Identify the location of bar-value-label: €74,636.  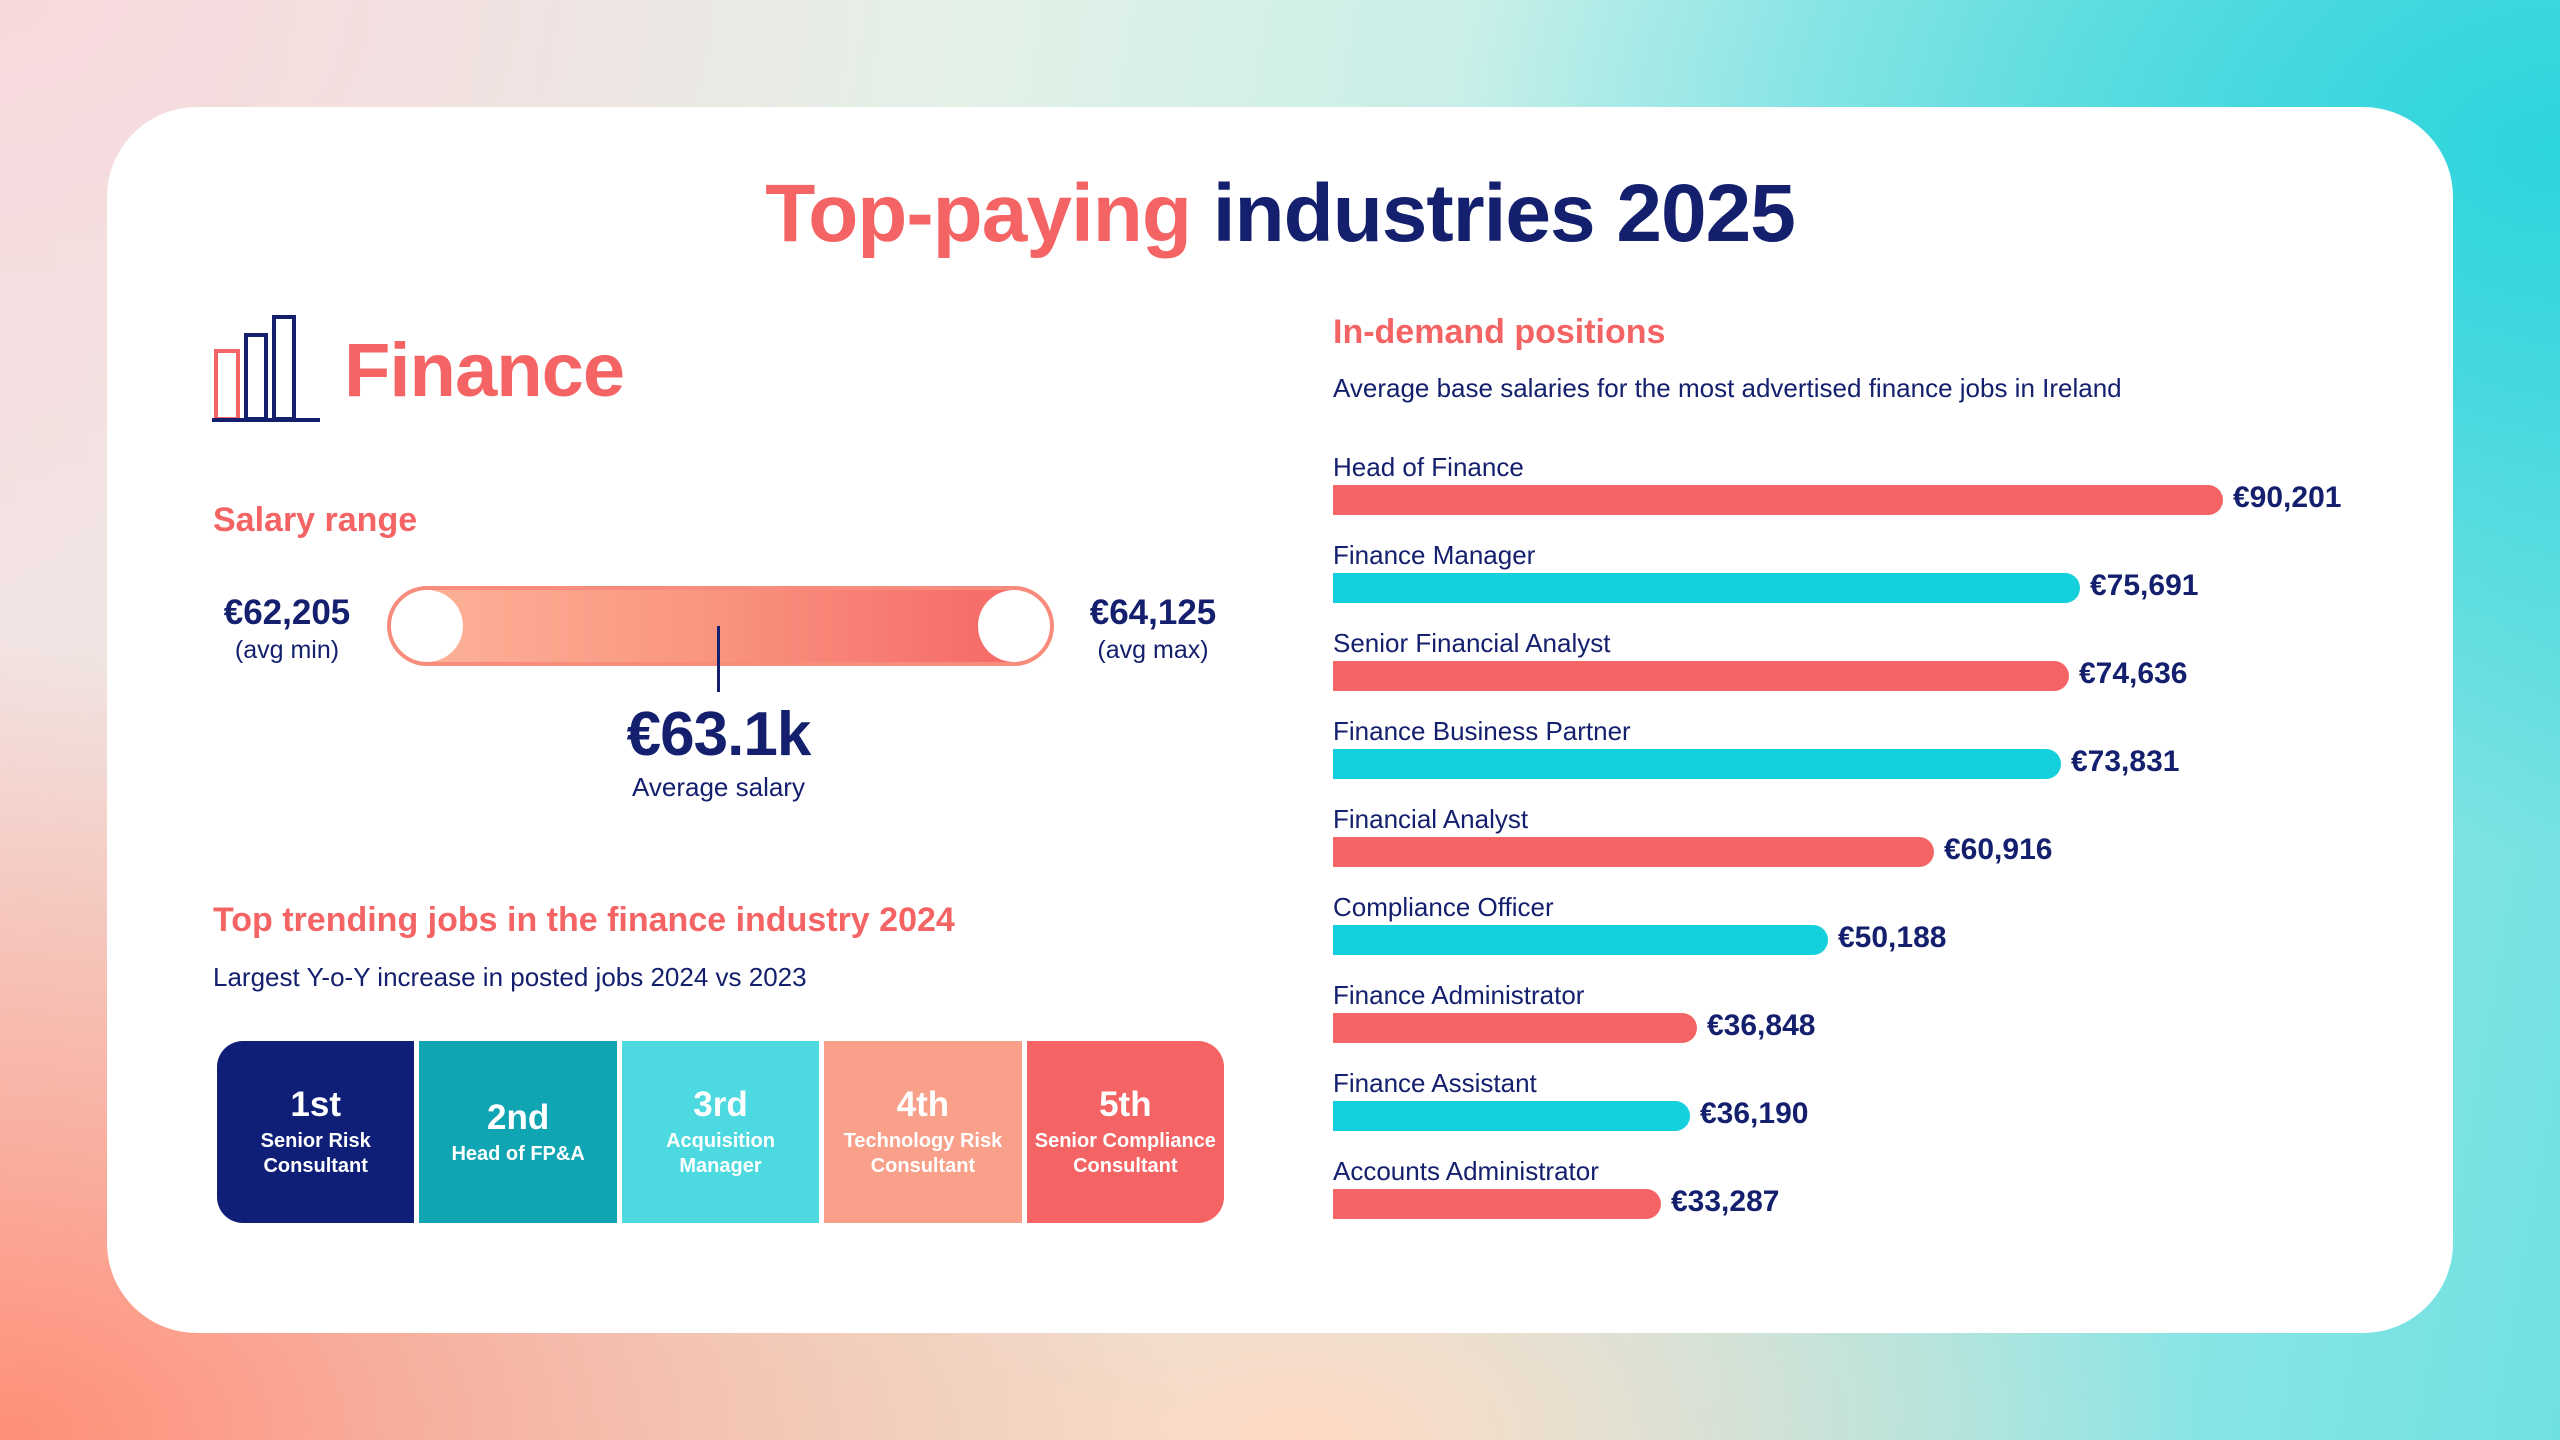
(2133, 673).